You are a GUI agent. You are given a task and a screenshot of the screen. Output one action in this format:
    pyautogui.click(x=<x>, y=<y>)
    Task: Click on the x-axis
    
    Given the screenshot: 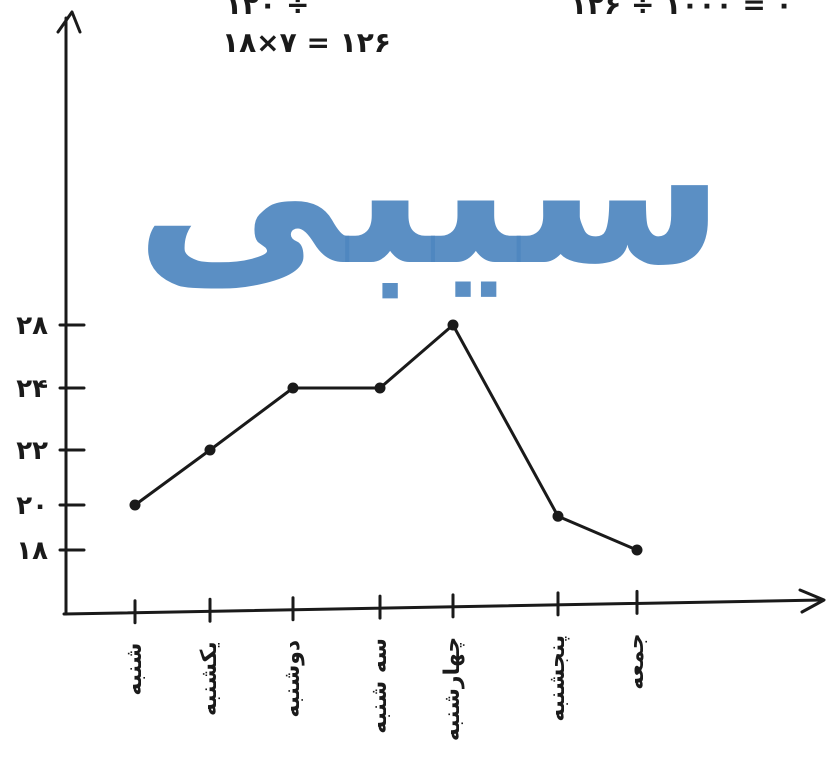 What is the action you would take?
    pyautogui.click(x=443, y=607)
    